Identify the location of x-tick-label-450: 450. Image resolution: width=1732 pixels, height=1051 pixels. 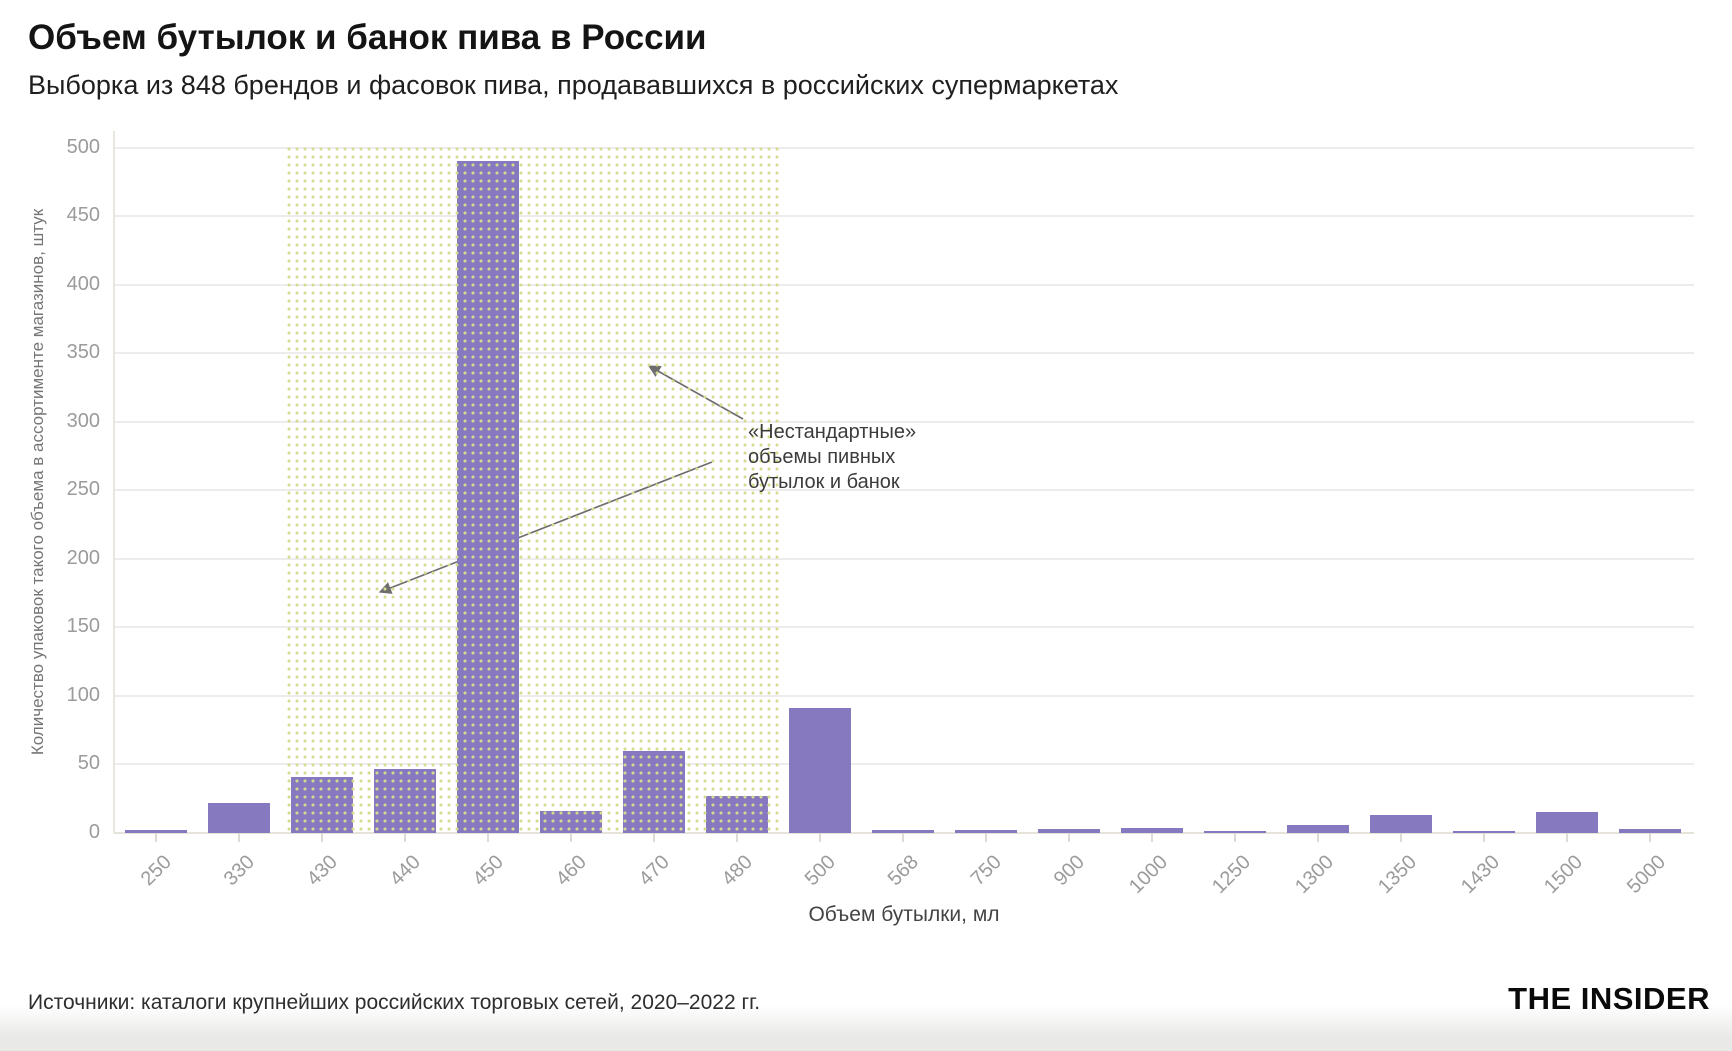
(488, 871).